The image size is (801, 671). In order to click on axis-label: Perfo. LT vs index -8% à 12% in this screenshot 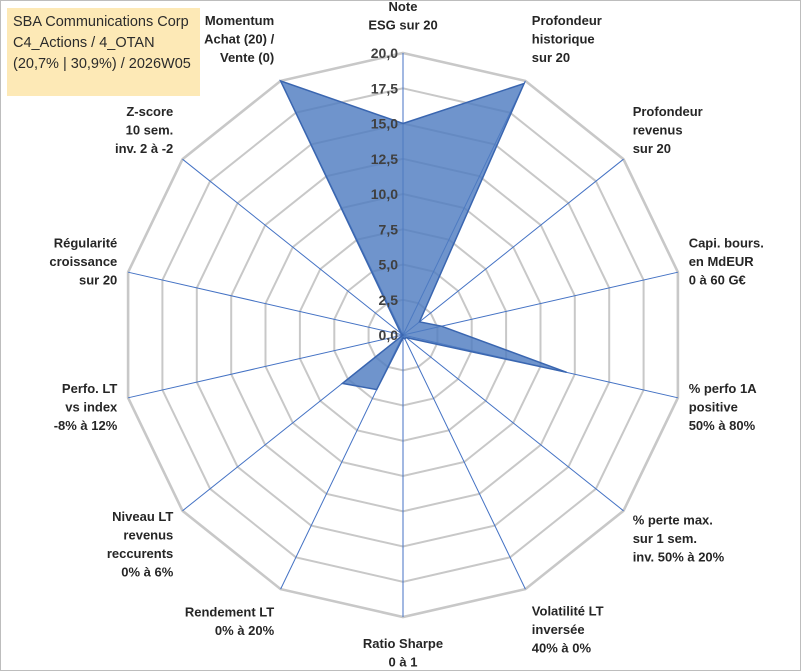, I will do `click(86, 407)`.